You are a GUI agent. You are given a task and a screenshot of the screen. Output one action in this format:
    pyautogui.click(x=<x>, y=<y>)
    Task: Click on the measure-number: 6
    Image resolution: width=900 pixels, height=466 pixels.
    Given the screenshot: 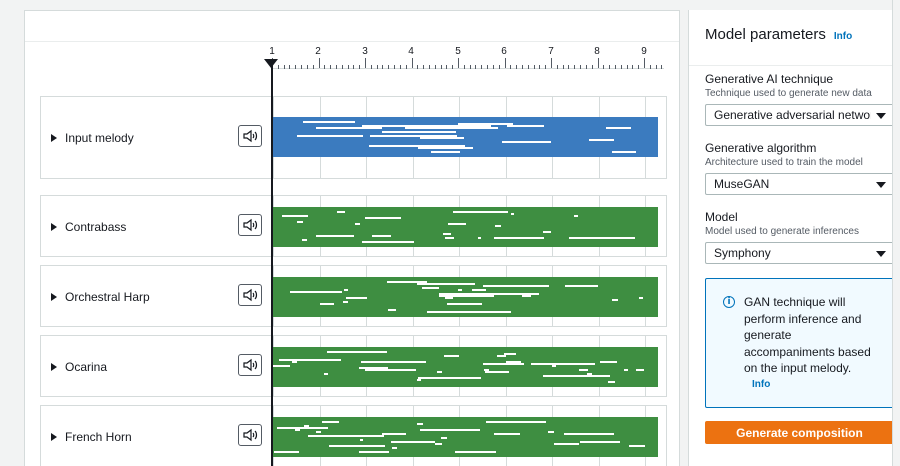 What is the action you would take?
    pyautogui.click(x=504, y=51)
    